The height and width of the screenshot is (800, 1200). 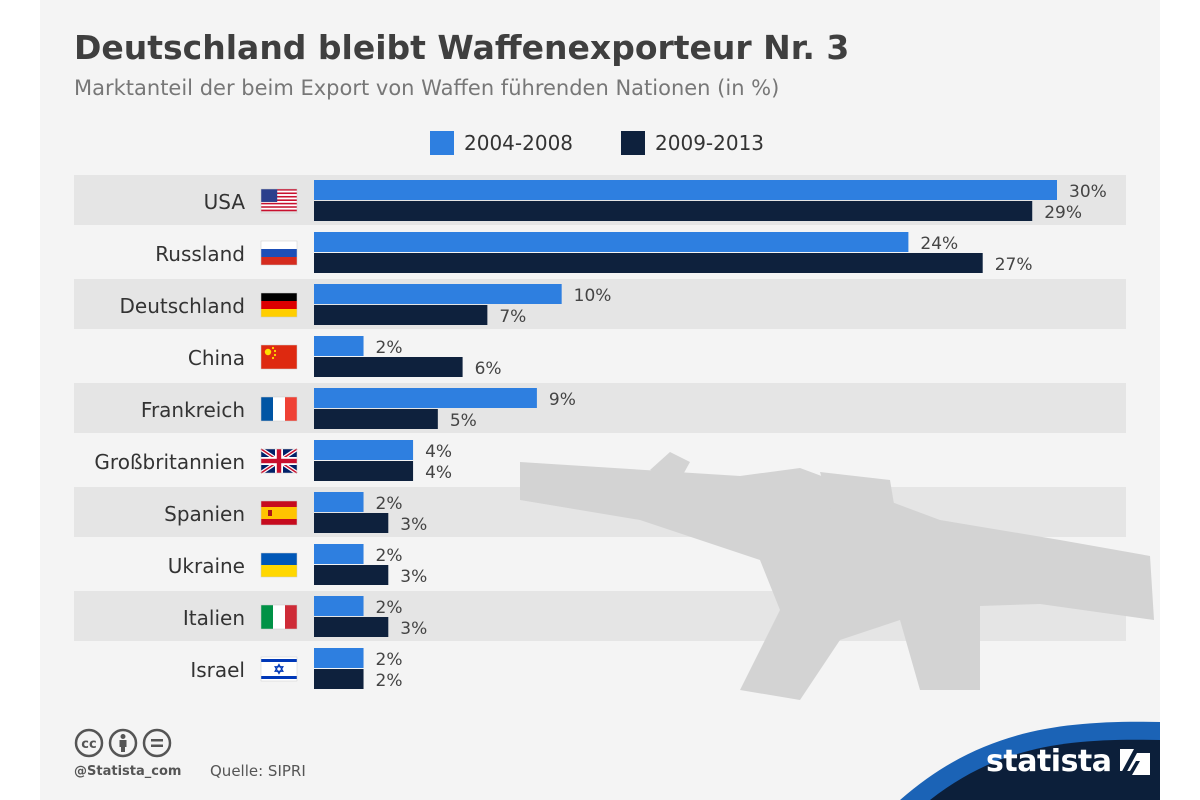 What do you see at coordinates (279, 201) in the screenshot?
I see `usa-flag-icon` at bounding box center [279, 201].